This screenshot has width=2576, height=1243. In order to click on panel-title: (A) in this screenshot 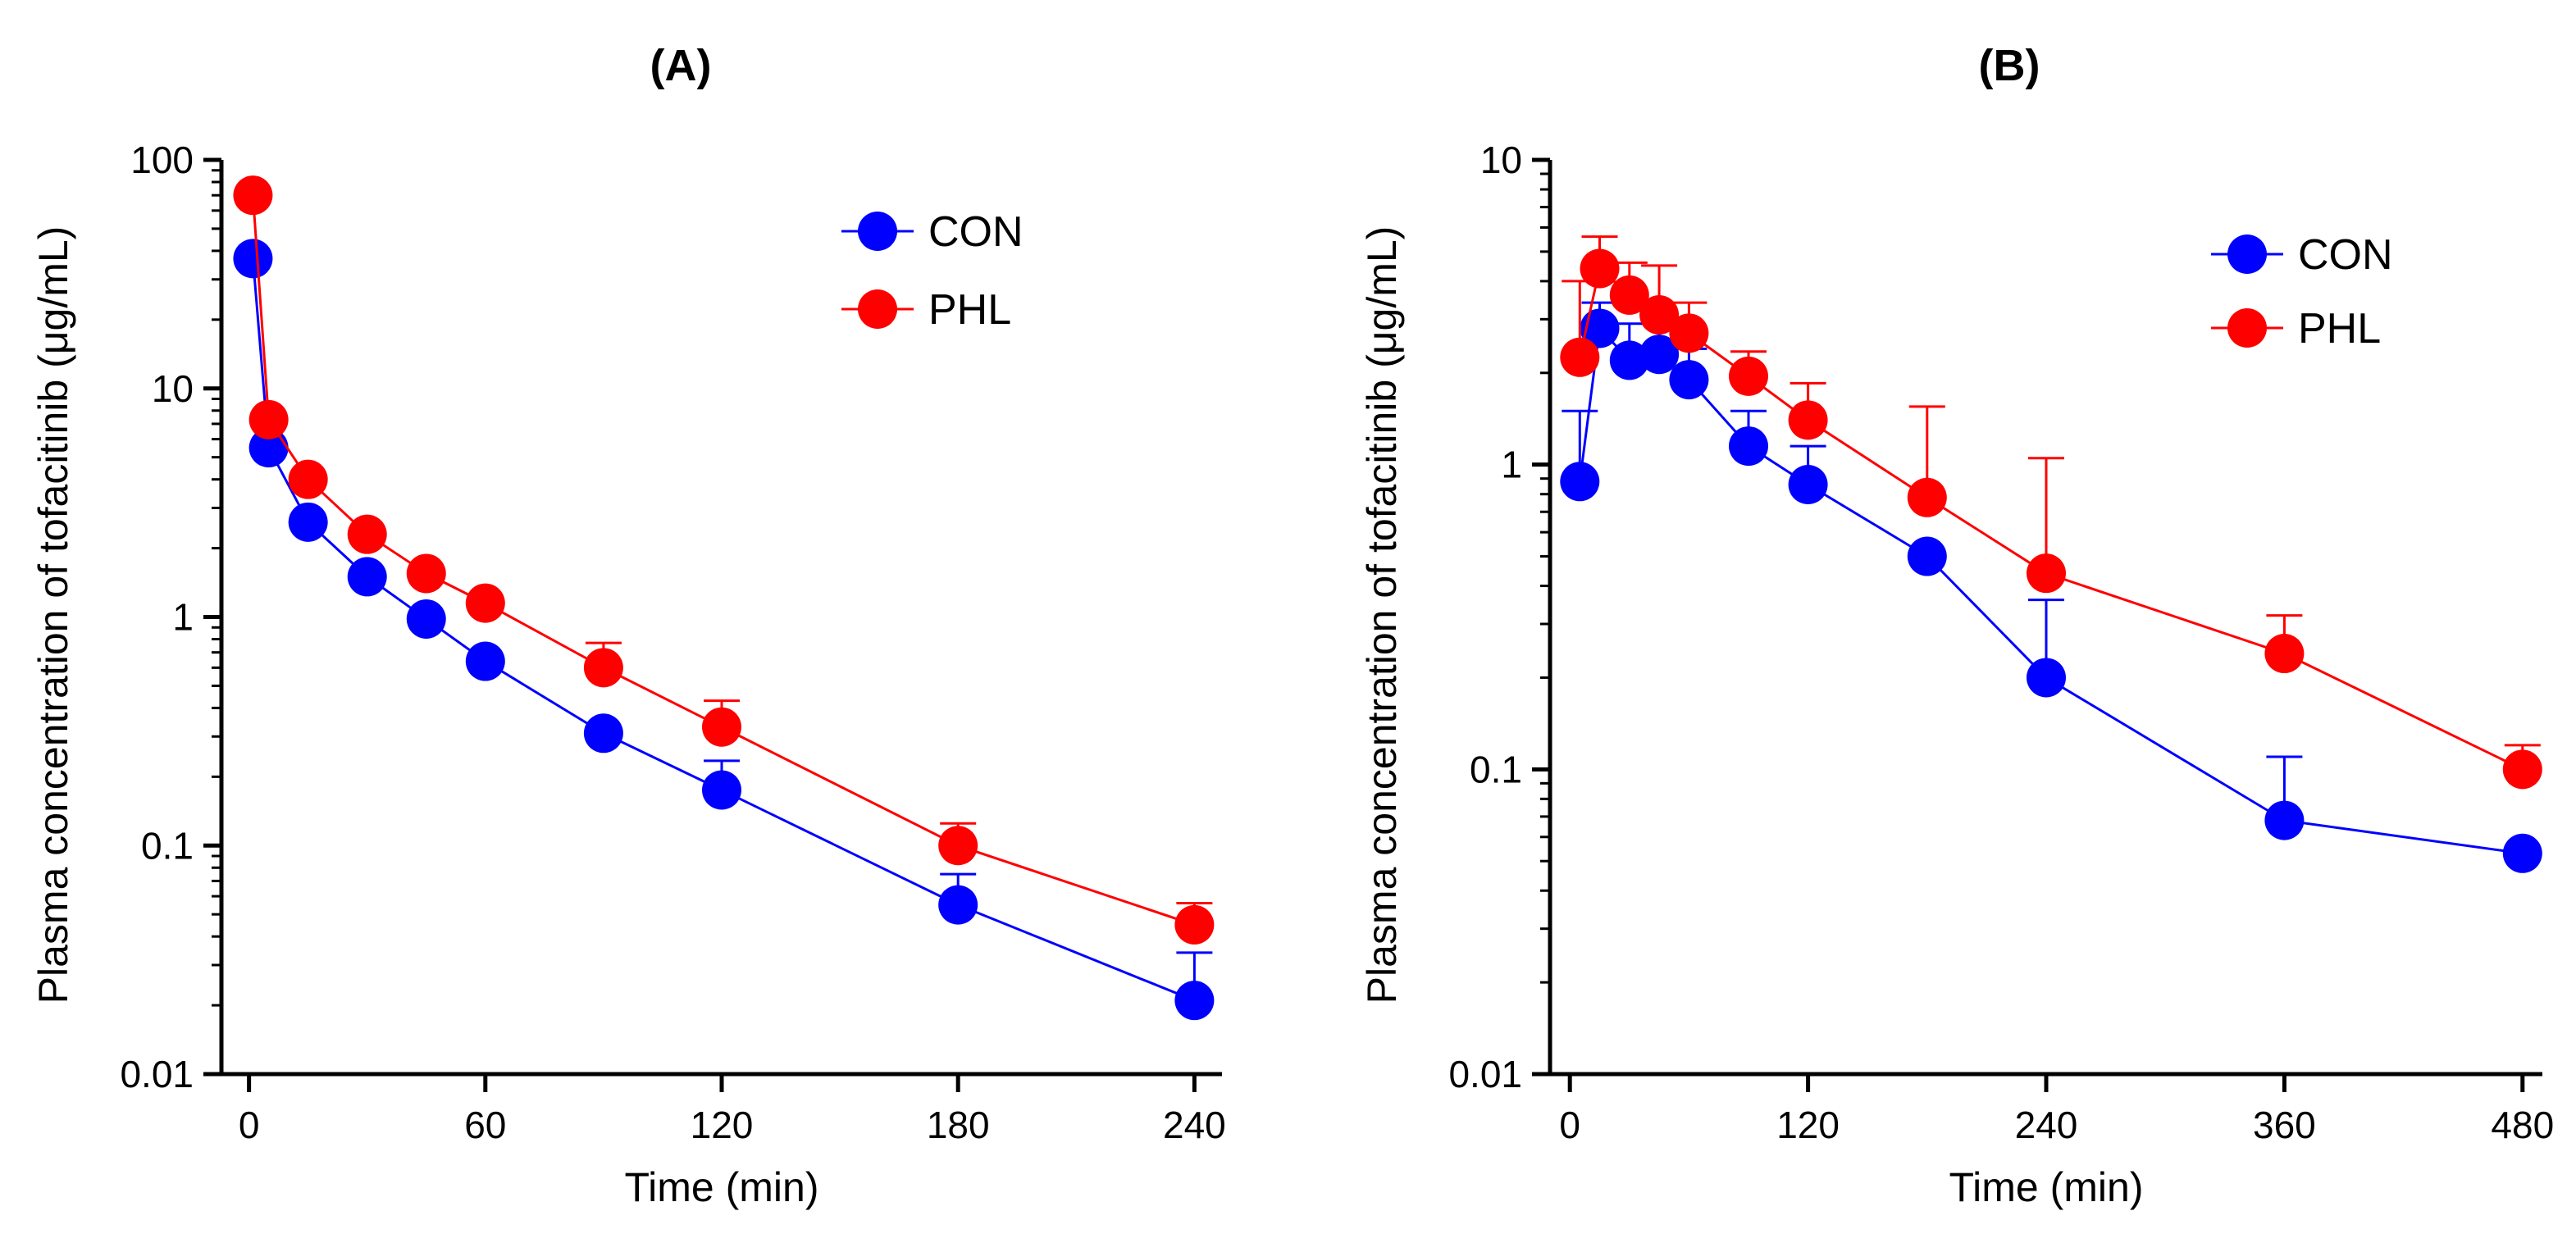, I will do `click(681, 65)`.